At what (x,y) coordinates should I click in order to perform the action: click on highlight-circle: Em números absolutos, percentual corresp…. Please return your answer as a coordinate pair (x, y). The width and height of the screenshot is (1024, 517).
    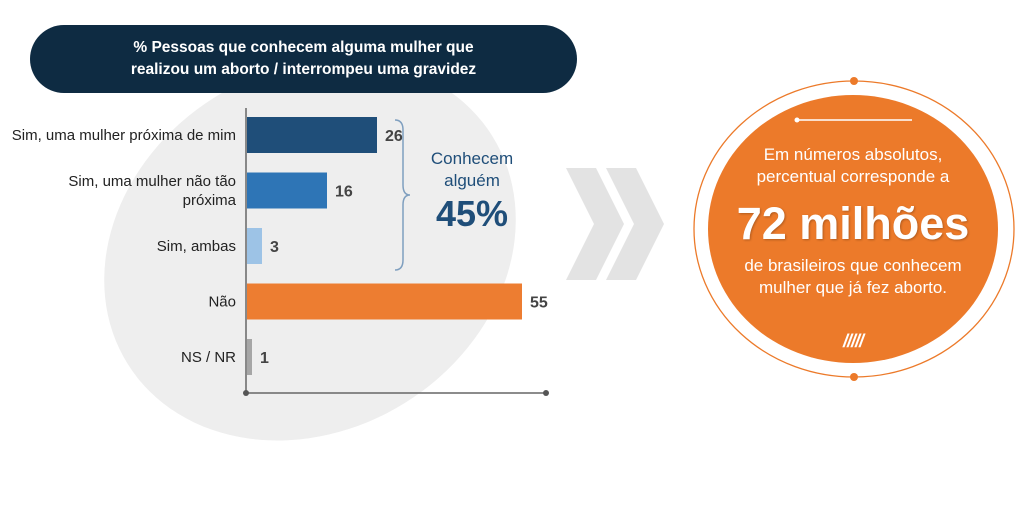
    Looking at the image, I should click on (853, 229).